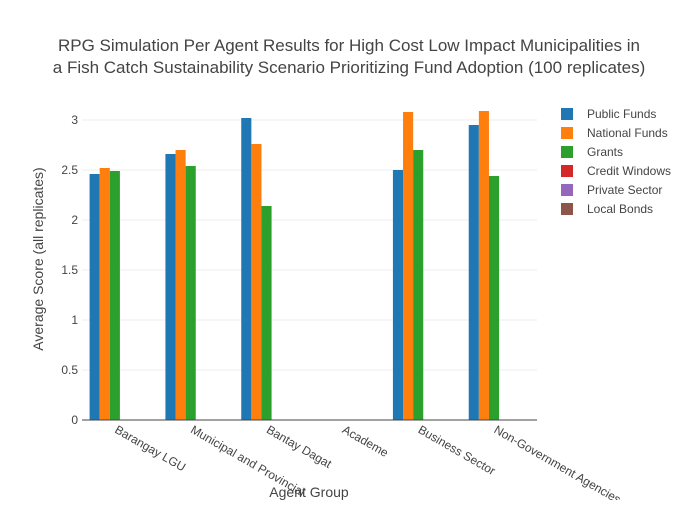 The height and width of the screenshot is (505, 700). What do you see at coordinates (627, 133) in the screenshot?
I see `legend-label: National Funds` at bounding box center [627, 133].